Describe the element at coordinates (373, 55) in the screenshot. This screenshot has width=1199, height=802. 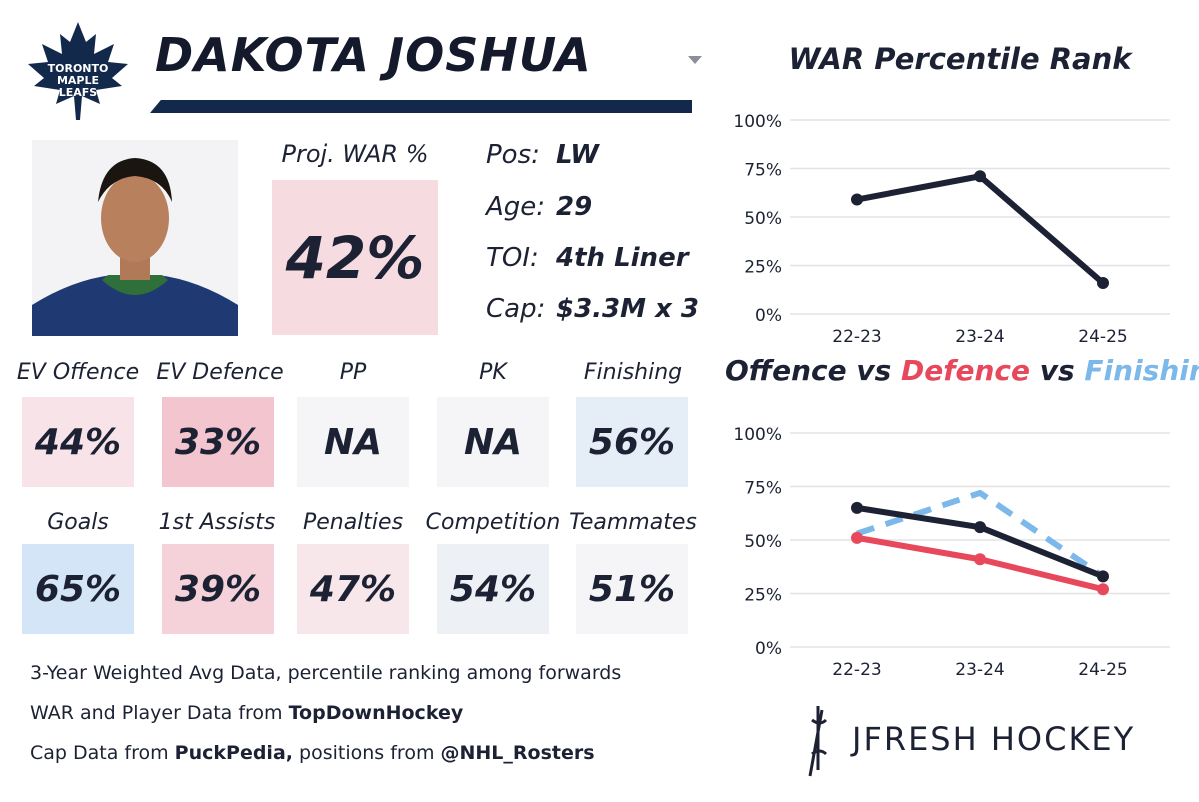
I see `player-name: DAKOTA JOSHUA` at that location.